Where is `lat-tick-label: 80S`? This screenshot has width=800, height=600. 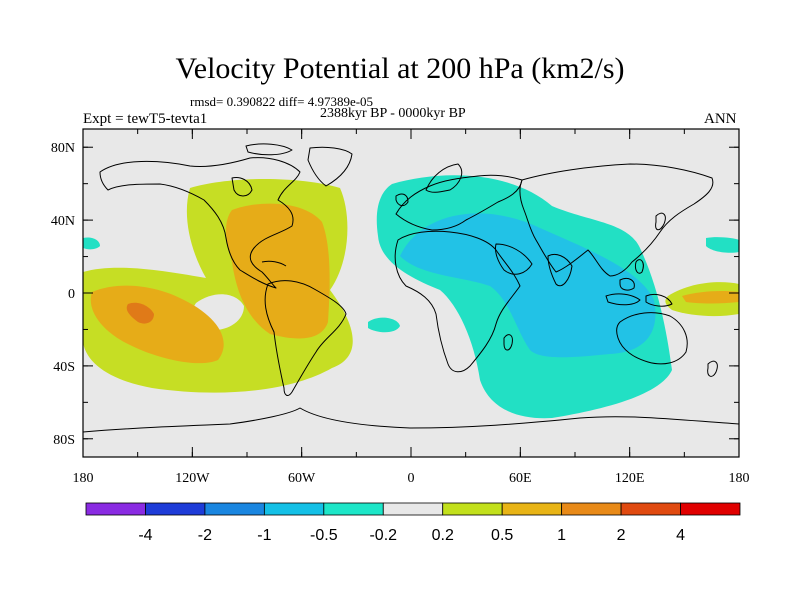 lat-tick-label: 80S is located at coordinates (64, 440).